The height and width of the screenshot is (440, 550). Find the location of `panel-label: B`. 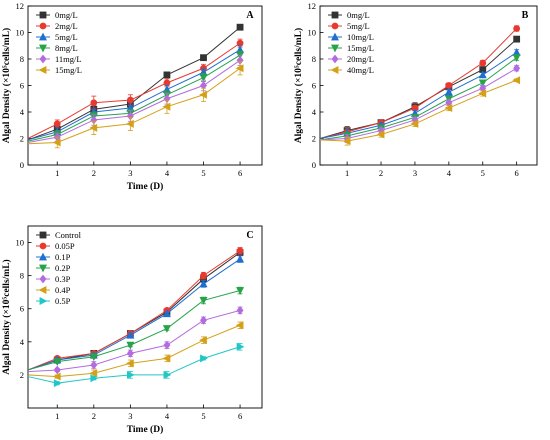

panel-label: B is located at coordinates (525, 15).